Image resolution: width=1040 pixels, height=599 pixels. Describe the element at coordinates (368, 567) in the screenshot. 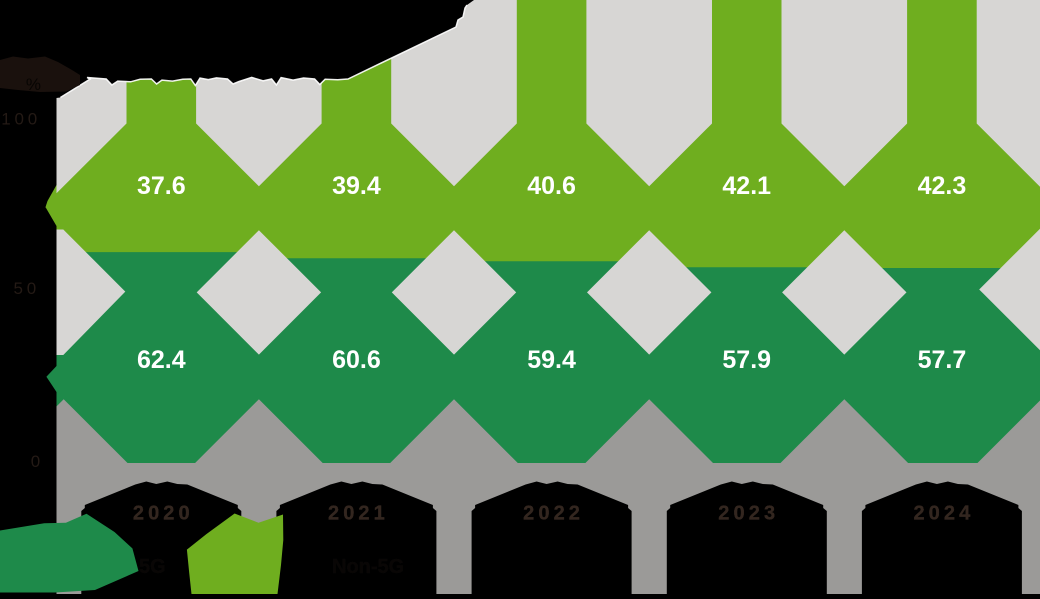

I see `svg-text: Non-5G` at that location.